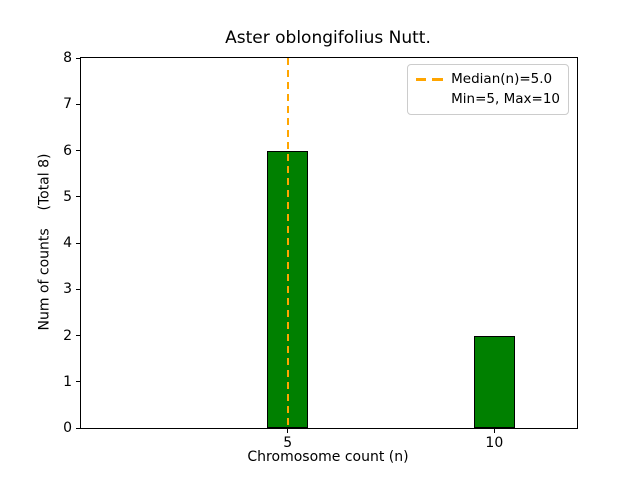 The height and width of the screenshot is (480, 640). I want to click on legend-row-minmax: Min=5, Max=10, so click(488, 99).